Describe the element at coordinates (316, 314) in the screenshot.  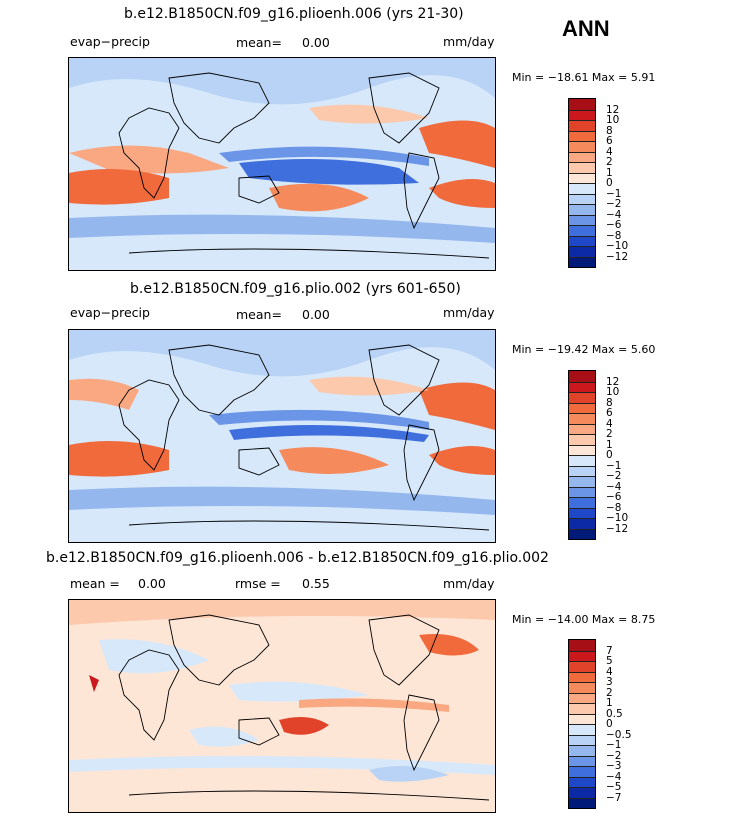
I see `panel-2-mean-value: 0.00` at that location.